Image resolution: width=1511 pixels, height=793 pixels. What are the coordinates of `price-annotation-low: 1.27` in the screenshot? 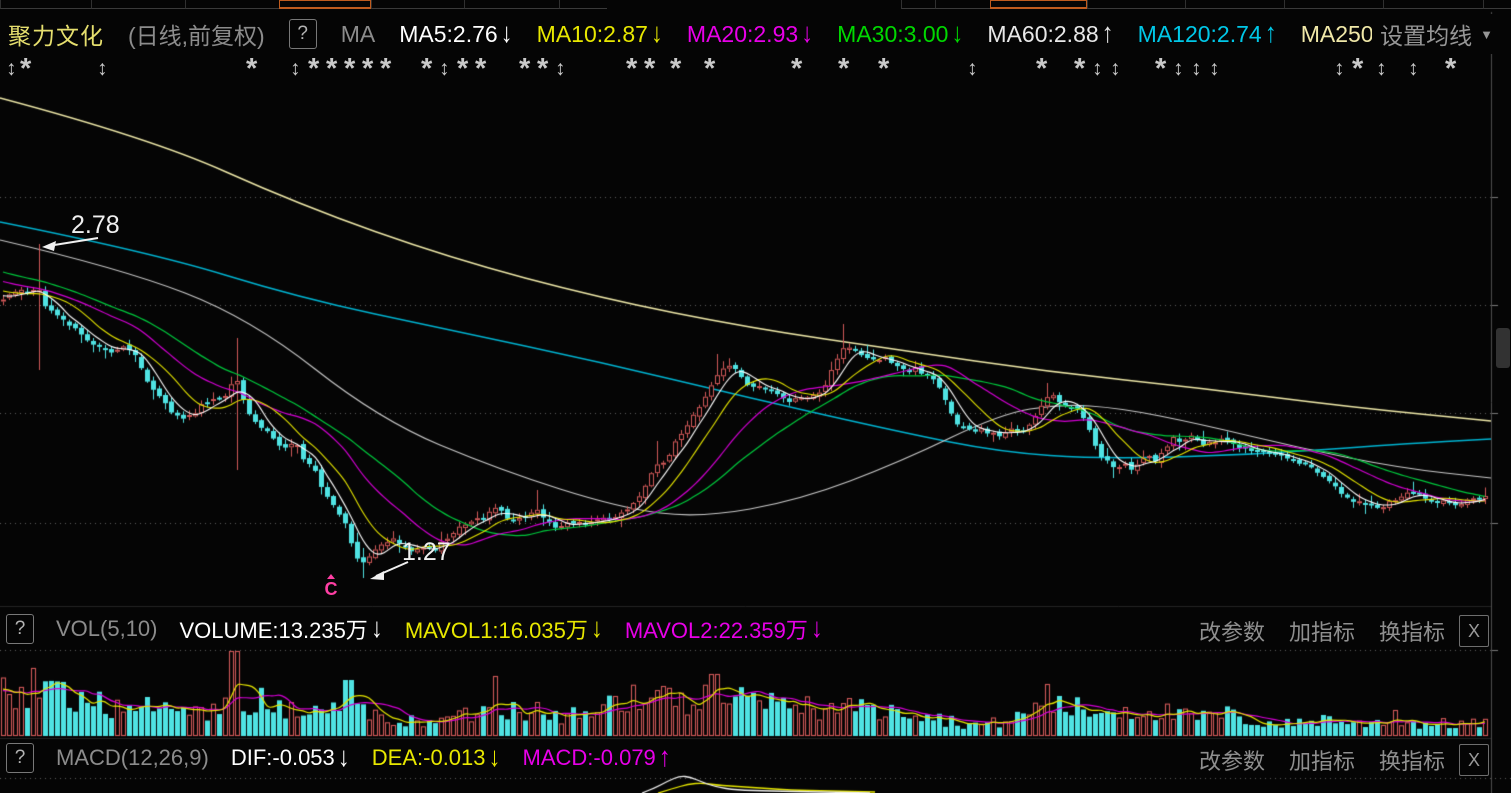 It's located at (426, 552).